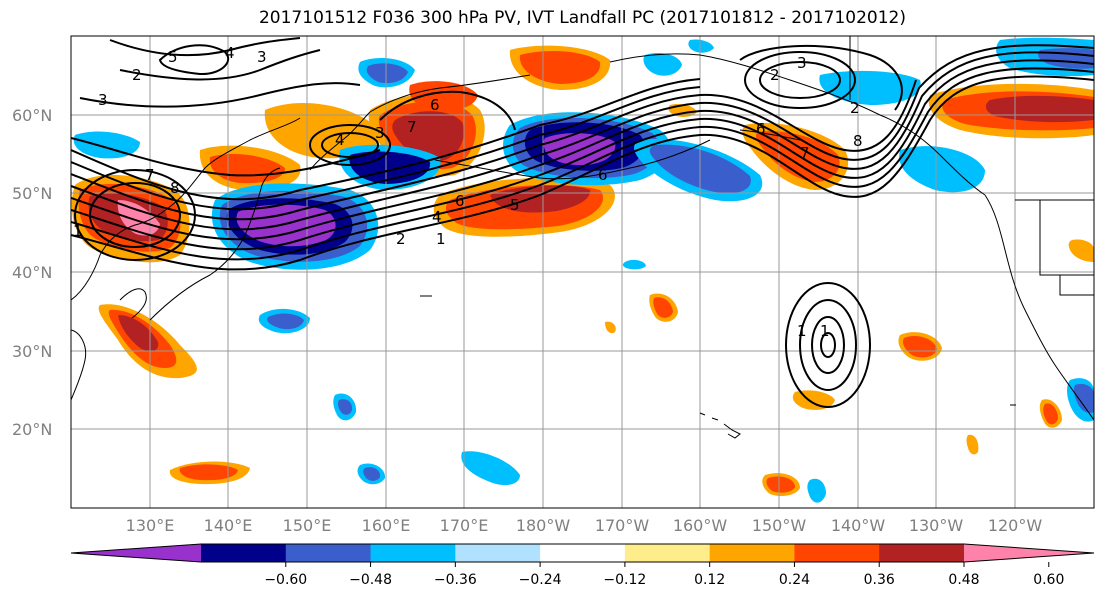 Image resolution: width=1105 pixels, height=601 pixels. I want to click on svg-text: 40°N, so click(32, 272).